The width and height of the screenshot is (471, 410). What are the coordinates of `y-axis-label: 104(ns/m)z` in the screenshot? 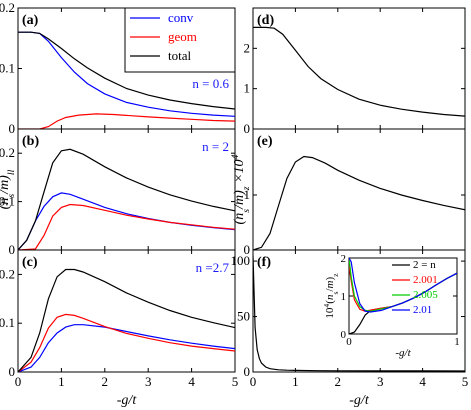 It's located at (331, 296).